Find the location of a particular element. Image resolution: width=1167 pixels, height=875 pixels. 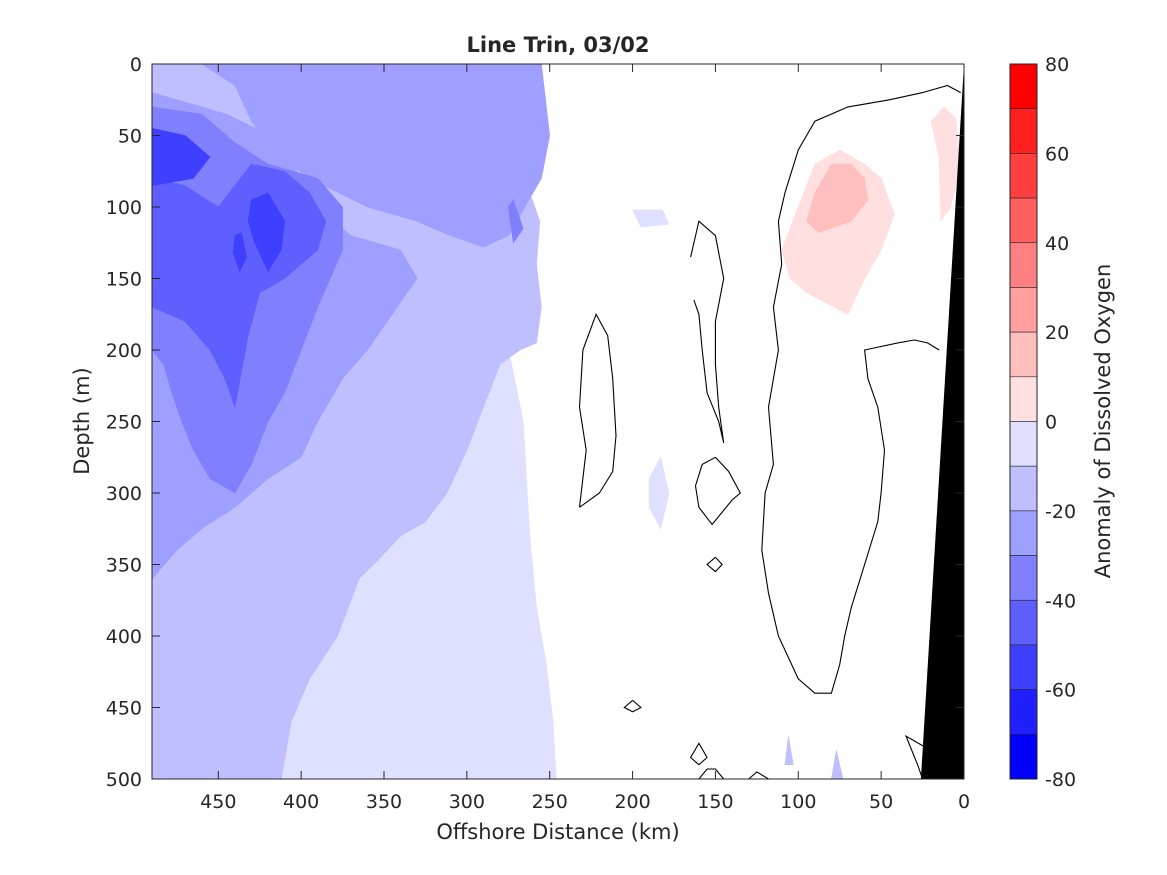

x-tick-label-300: 300 is located at coordinates (467, 802).